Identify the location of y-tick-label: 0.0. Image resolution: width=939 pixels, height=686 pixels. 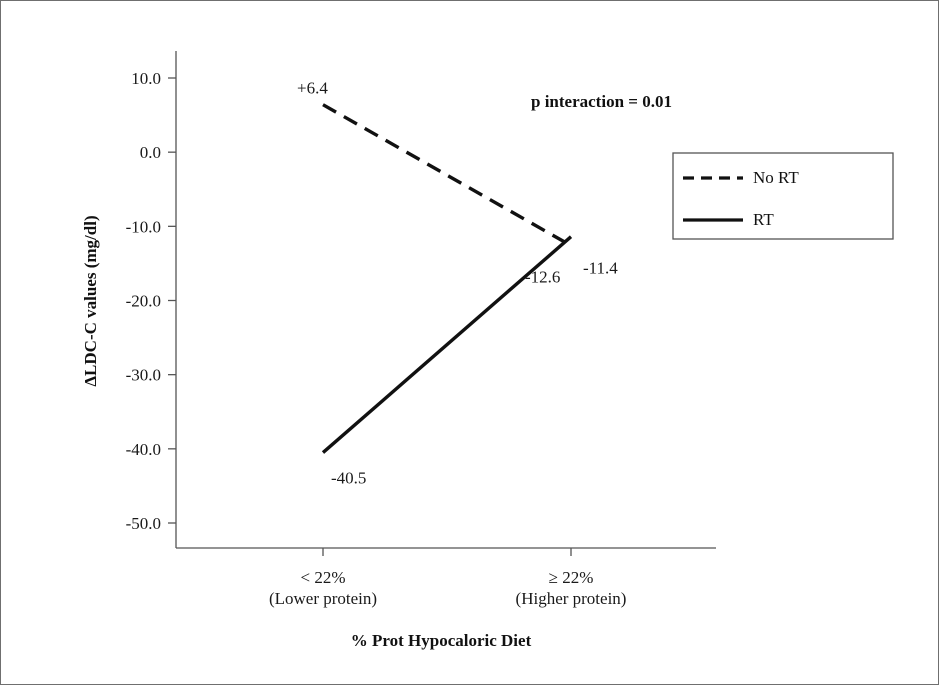
(150, 152).